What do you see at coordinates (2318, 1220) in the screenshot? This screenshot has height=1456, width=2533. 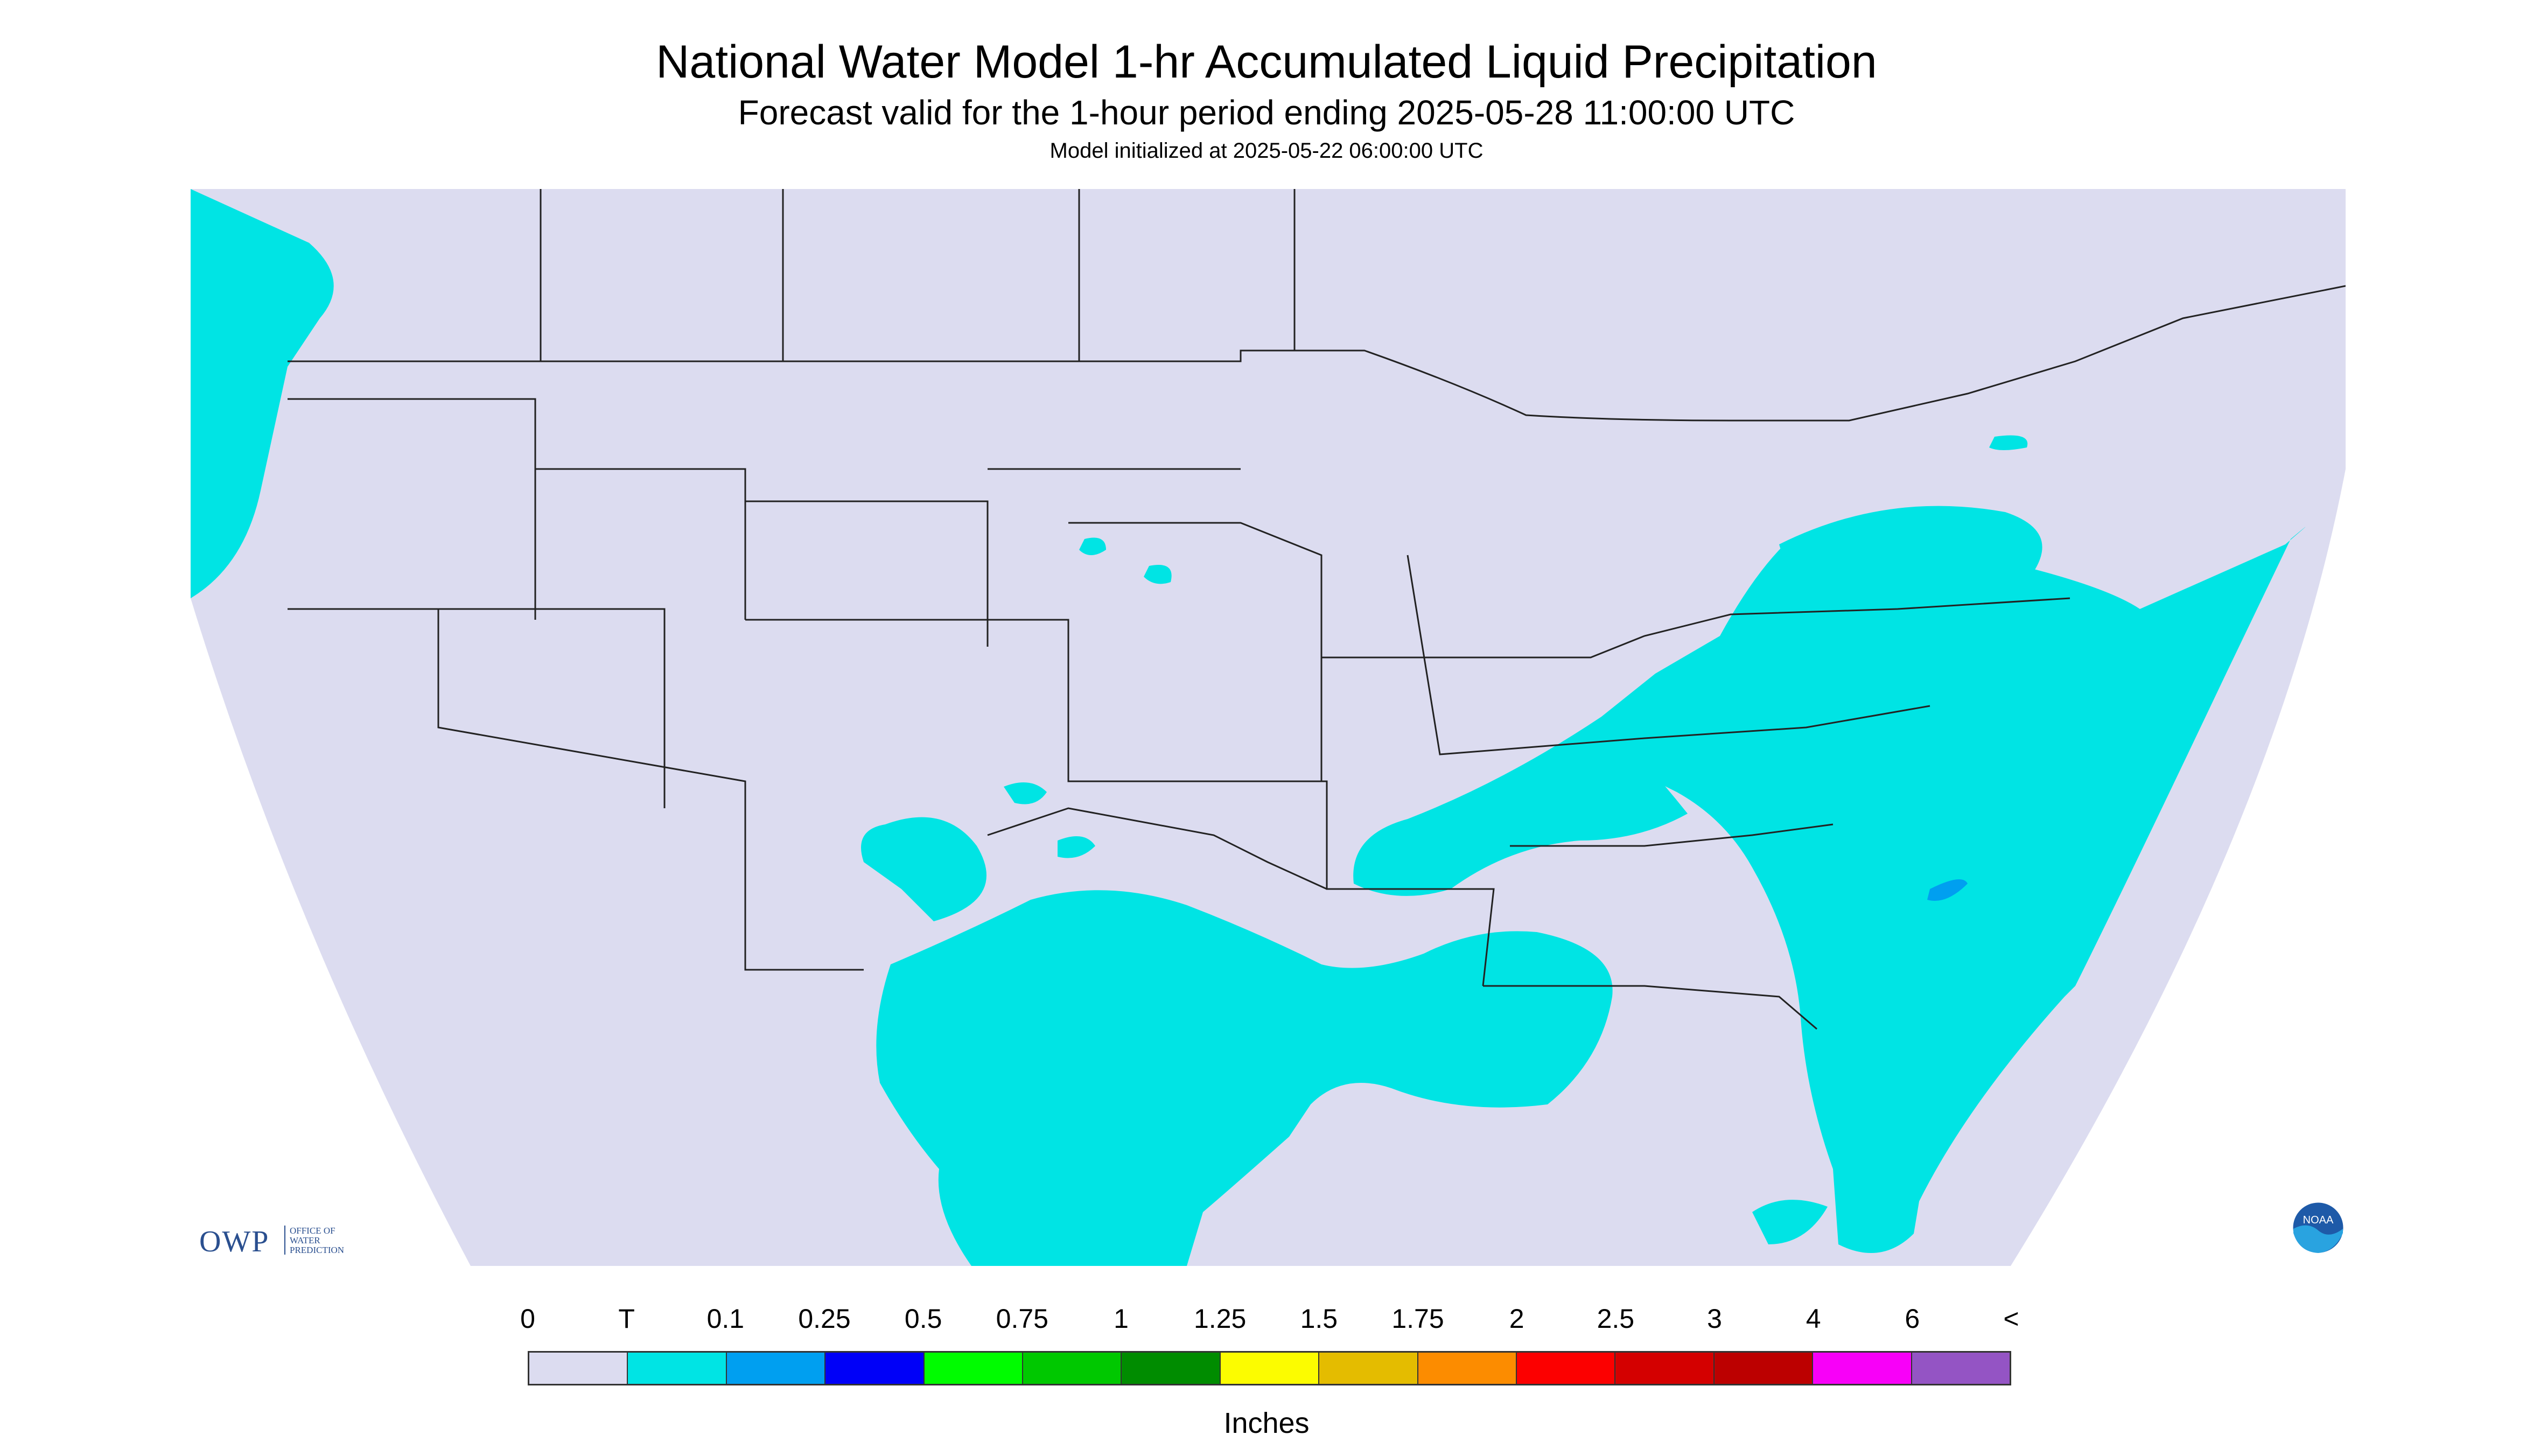 I see `noaa-logo-text: NOAA` at bounding box center [2318, 1220].